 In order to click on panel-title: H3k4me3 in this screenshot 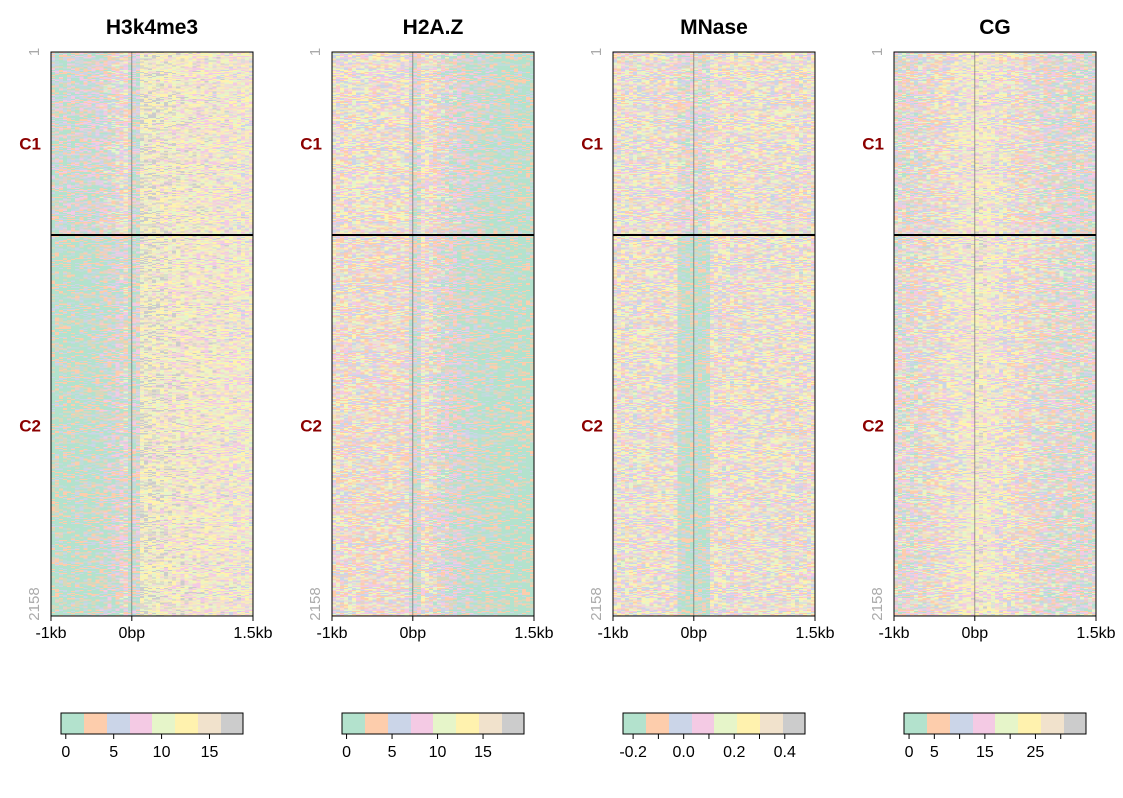, I will do `click(152, 27)`.